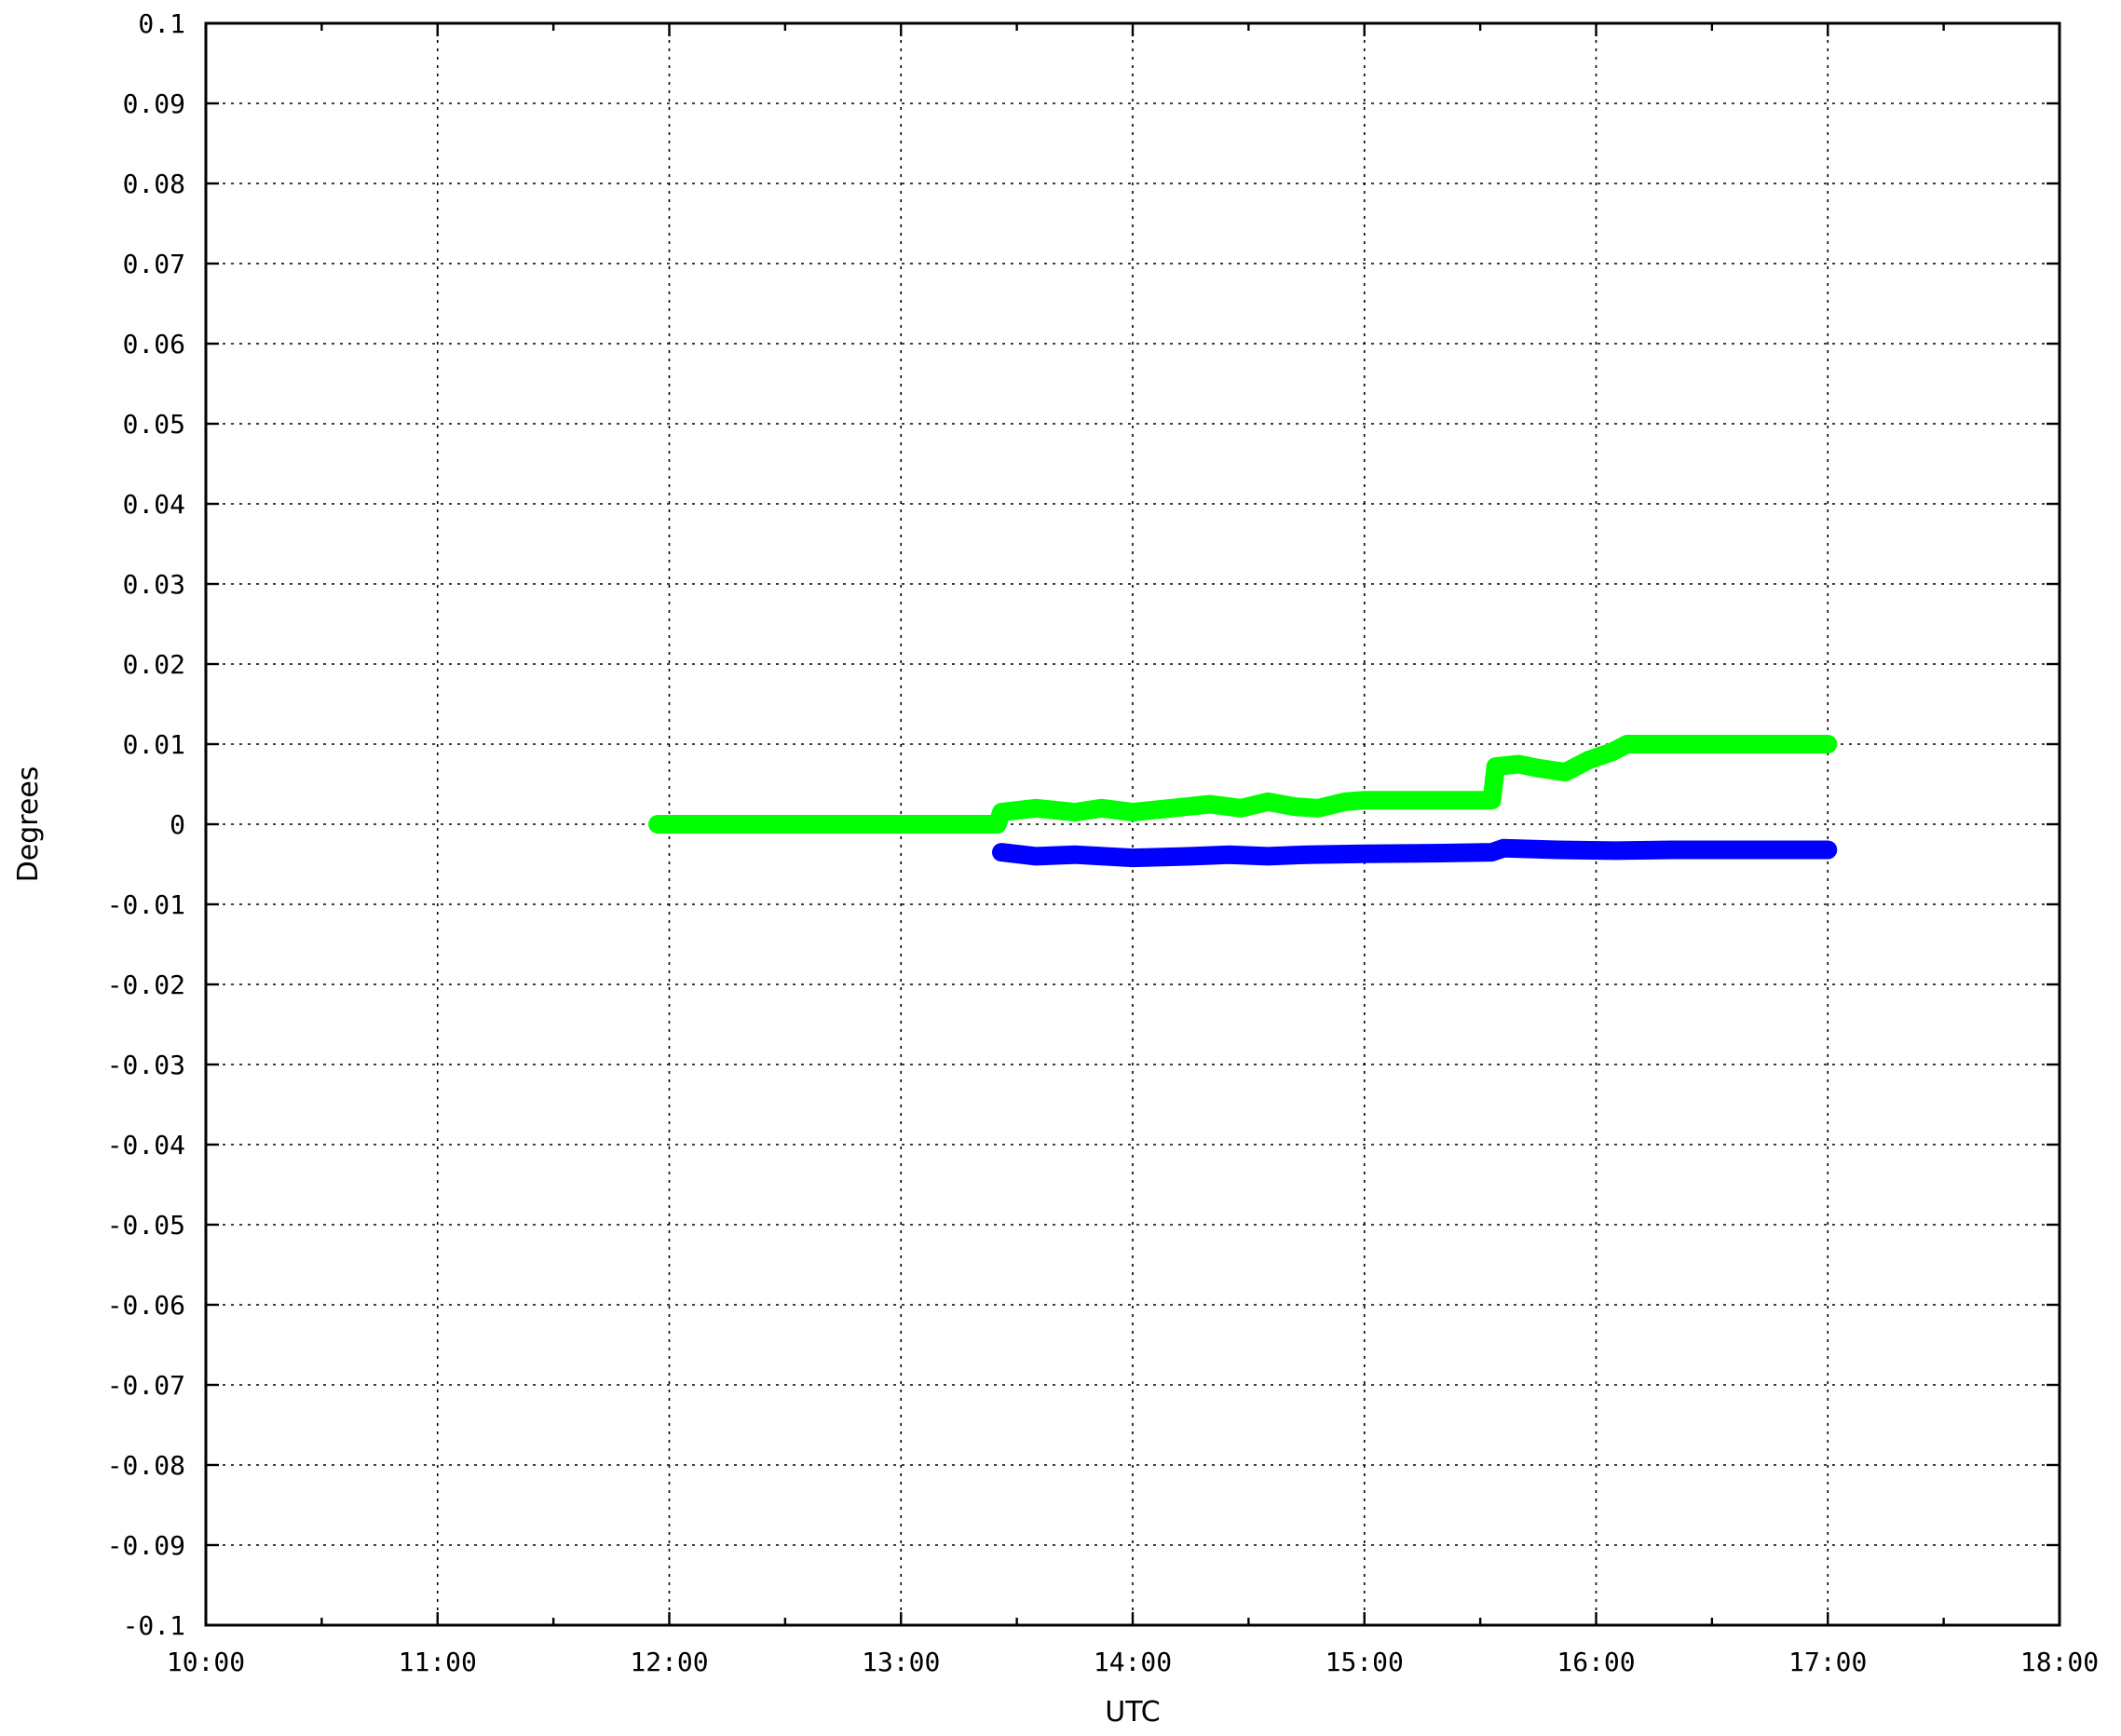 This screenshot has width=2121, height=1736. I want to click on y-tick-label: -0.04, so click(146, 1145).